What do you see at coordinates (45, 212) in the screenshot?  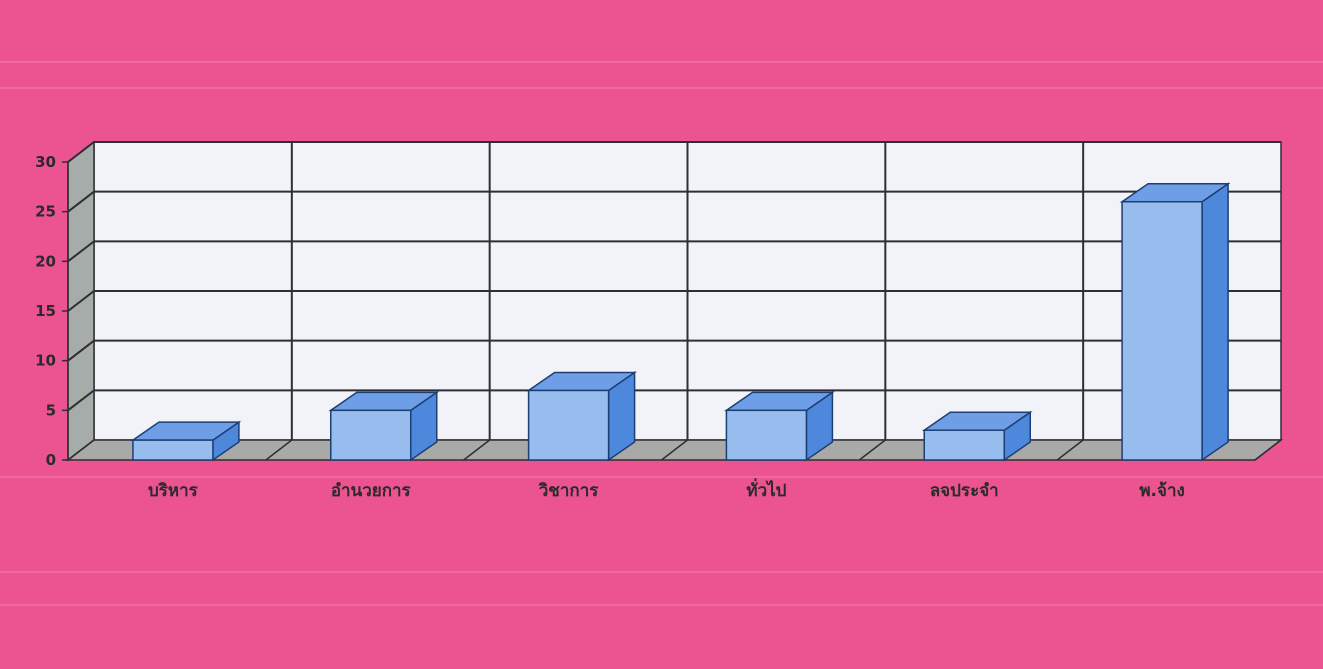 I see `y-tick-label: 25` at bounding box center [45, 212].